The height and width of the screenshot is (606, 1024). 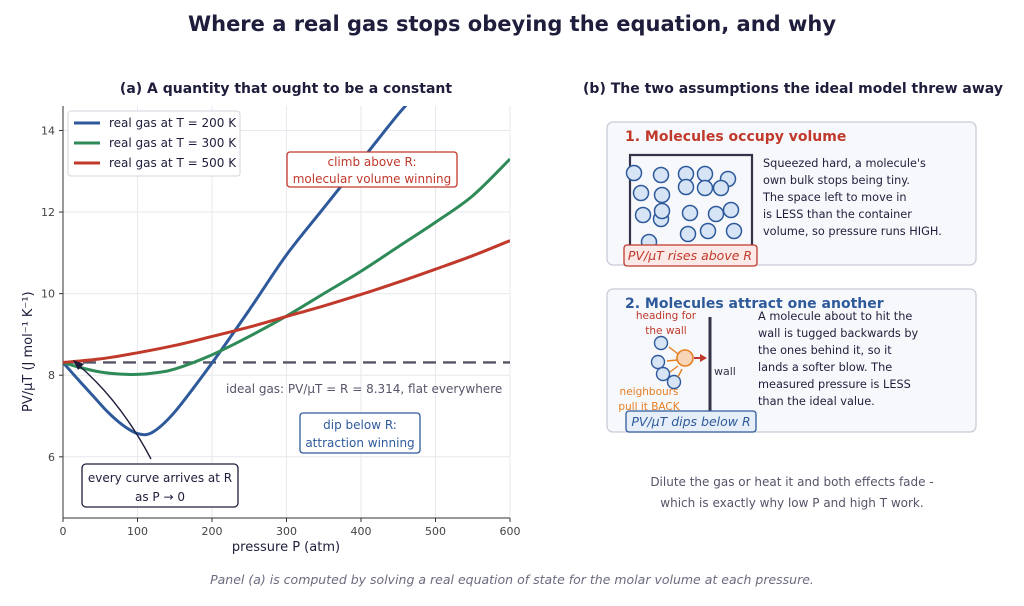 What do you see at coordinates (160, 497) in the screenshot?
I see `limit-label-line-2: as P → 0` at bounding box center [160, 497].